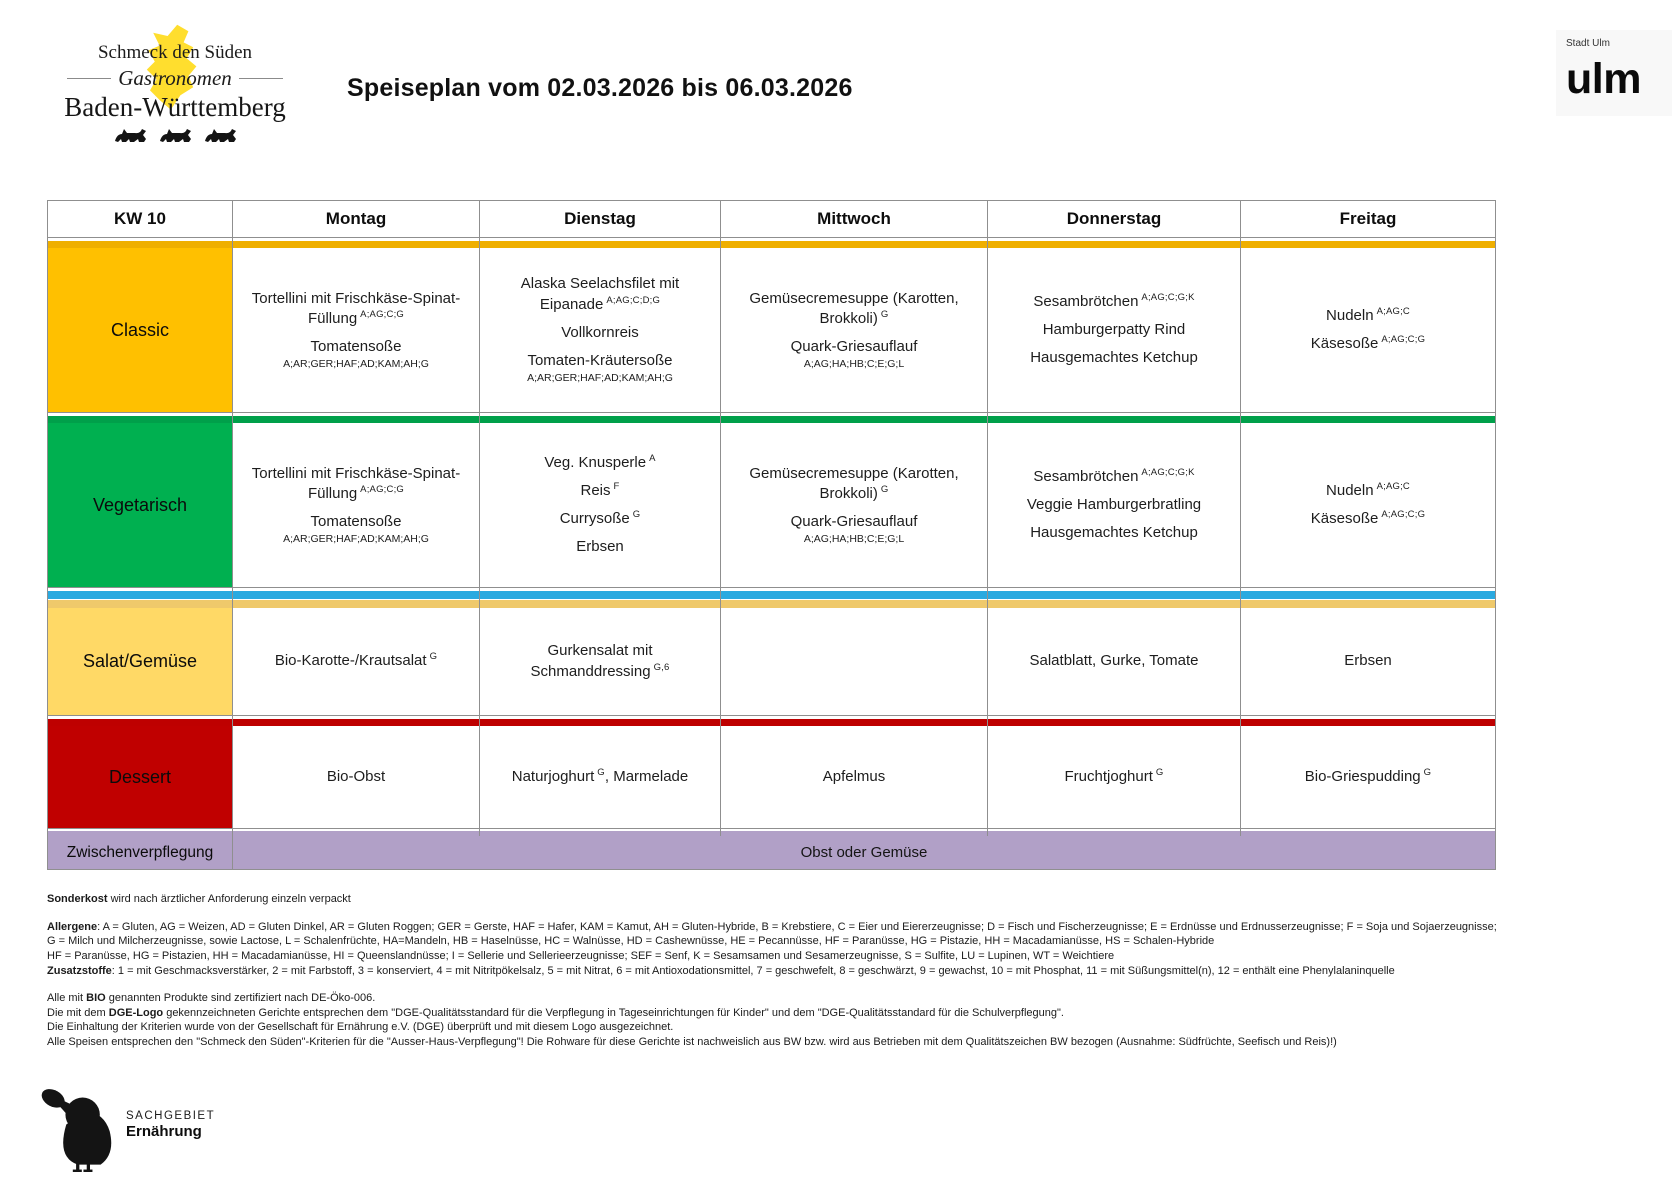 The height and width of the screenshot is (1180, 1673). What do you see at coordinates (1368, 330) in the screenshot?
I see `menu-cell: Nudeln A;AG;C Käsesoße A;AG;C;G` at bounding box center [1368, 330].